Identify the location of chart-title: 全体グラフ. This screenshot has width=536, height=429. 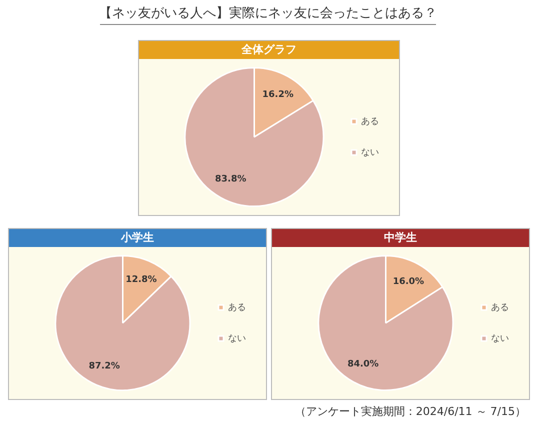
(269, 50).